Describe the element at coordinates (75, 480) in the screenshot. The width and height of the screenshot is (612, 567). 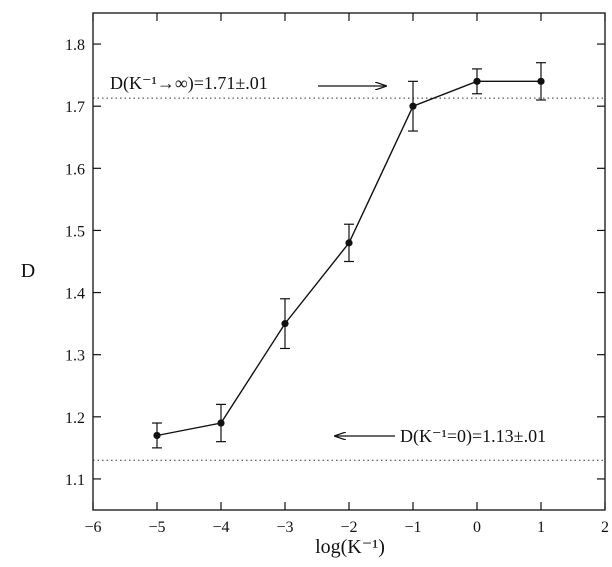
I see `y-tick-label: 1.1` at that location.